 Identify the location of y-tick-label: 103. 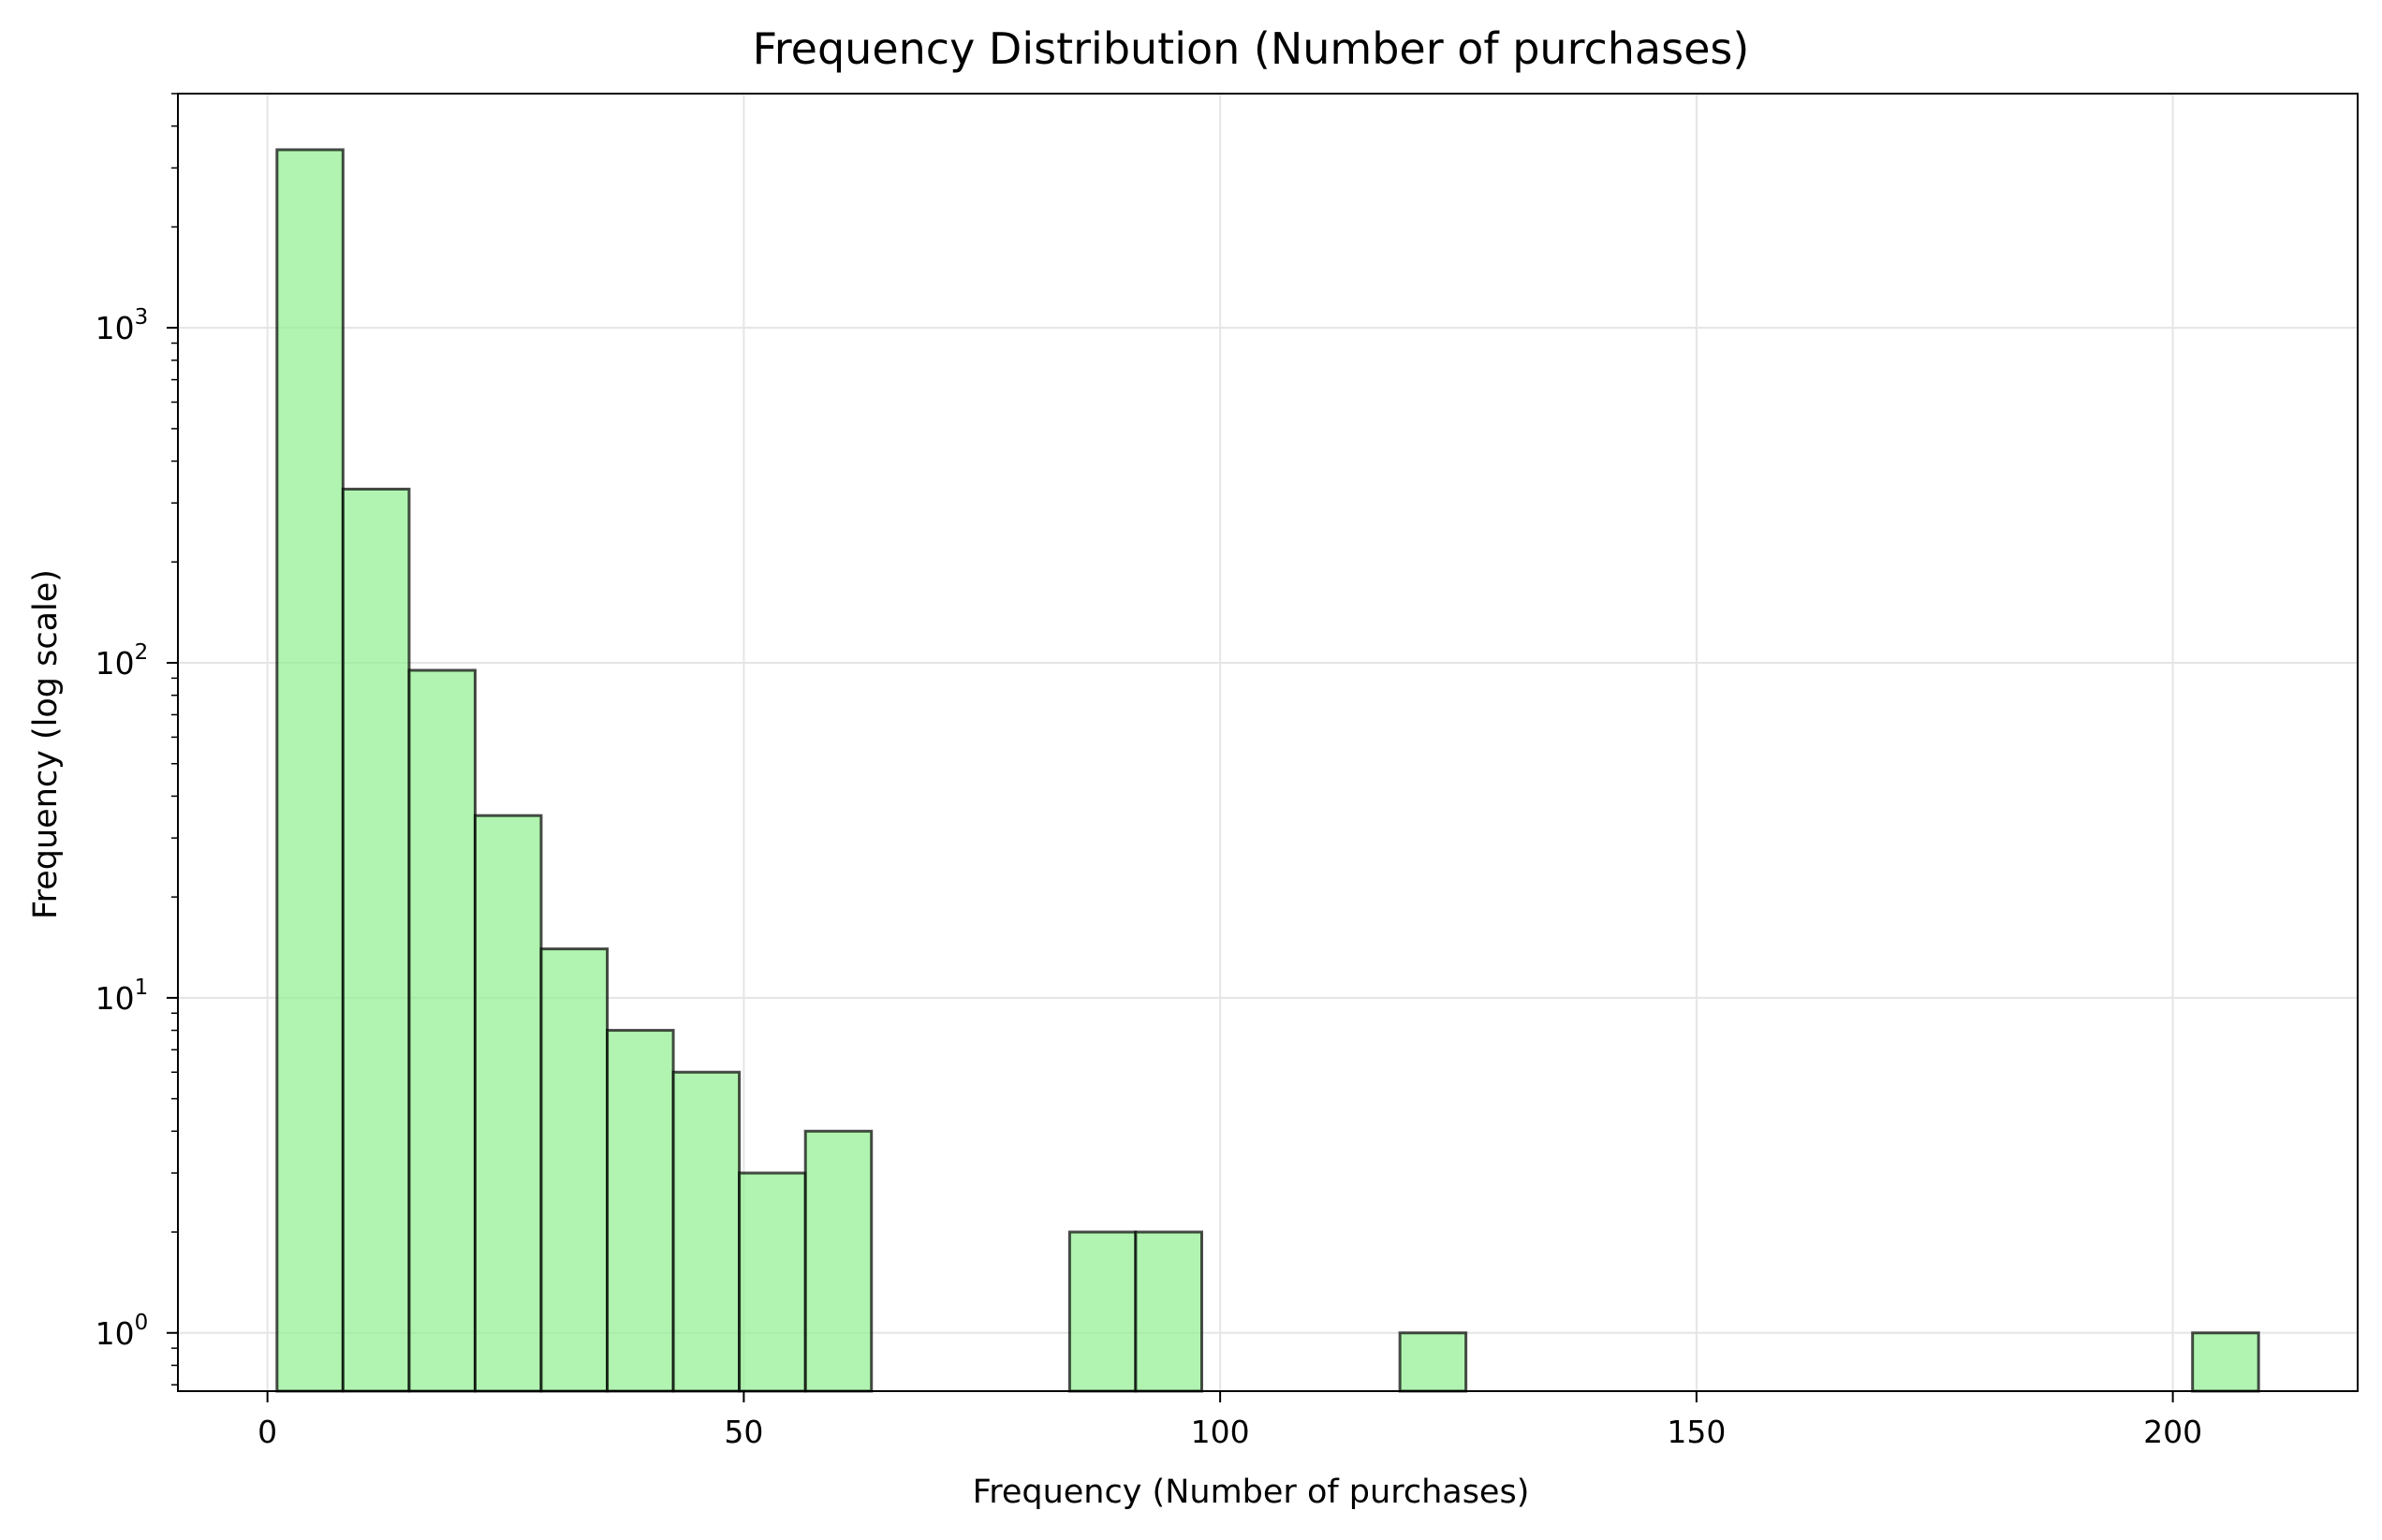
(122, 325).